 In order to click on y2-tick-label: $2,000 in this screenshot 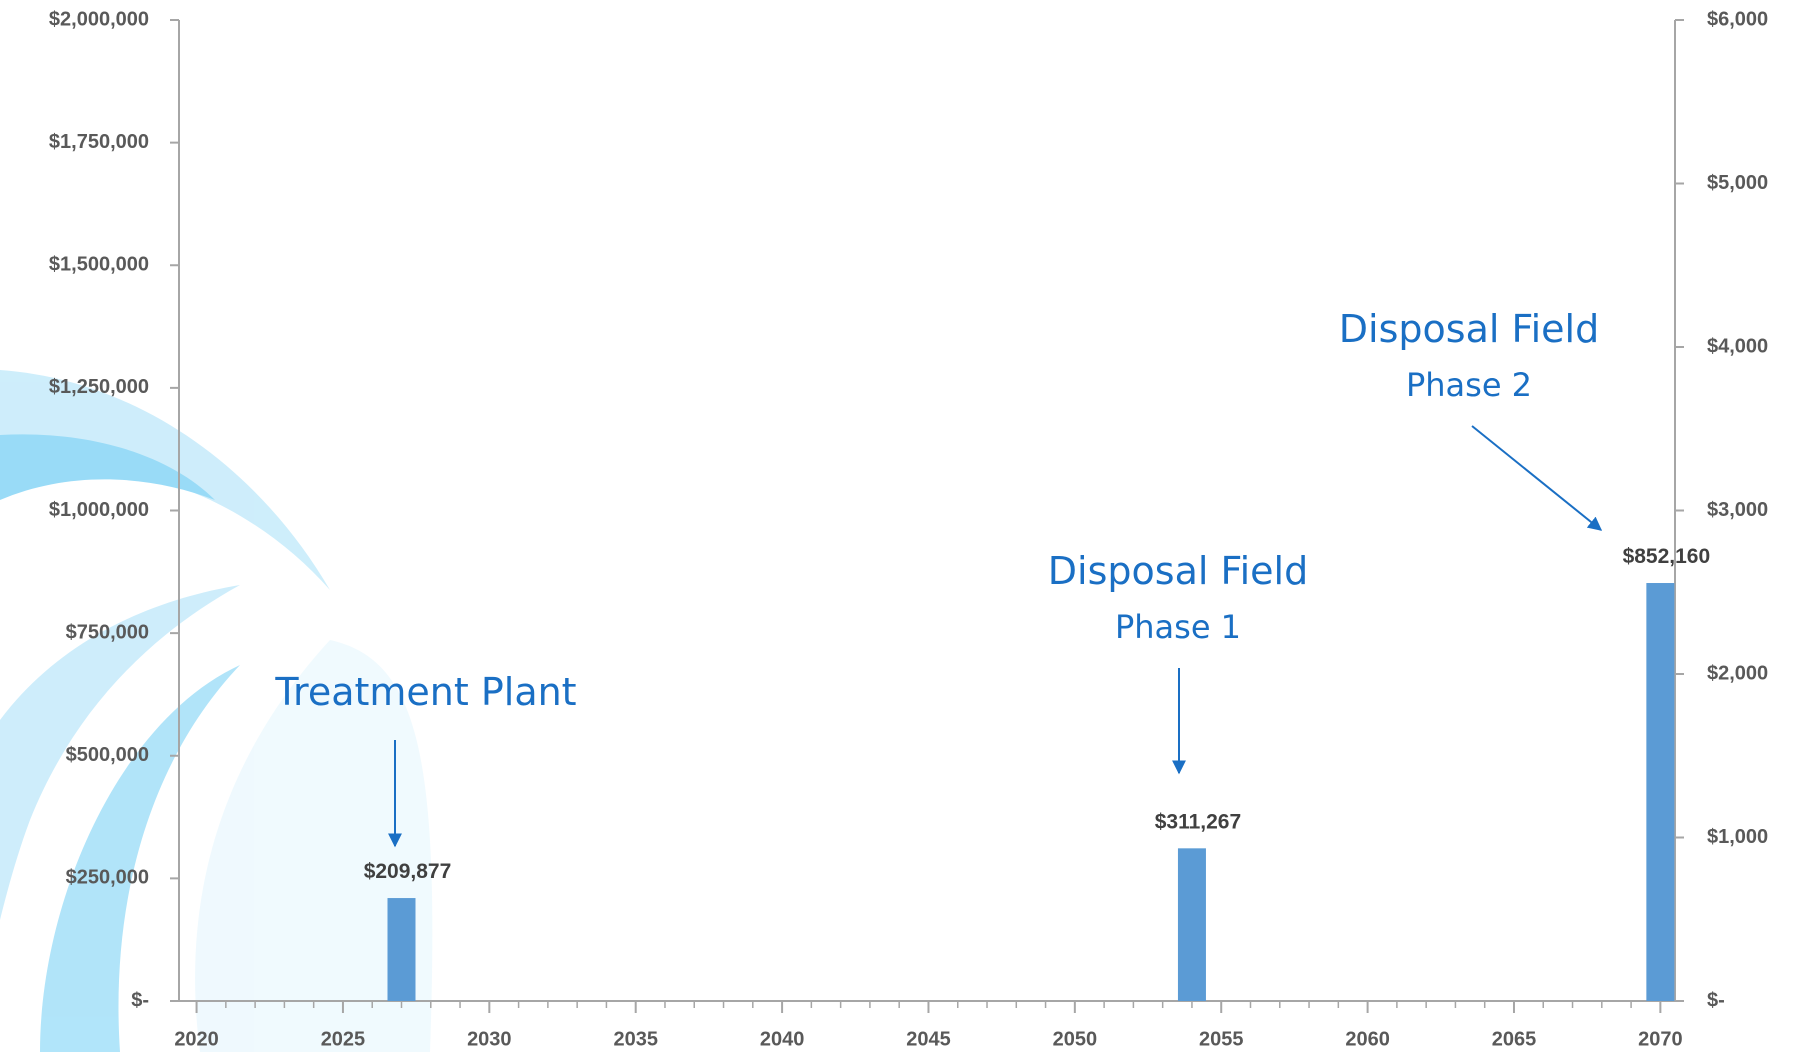, I will do `click(1737, 673)`.